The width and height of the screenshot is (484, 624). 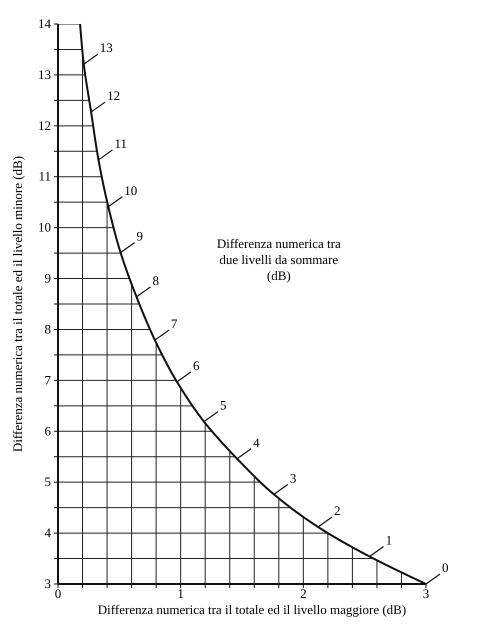 What do you see at coordinates (445, 567) in the screenshot?
I see `annotation: 0` at bounding box center [445, 567].